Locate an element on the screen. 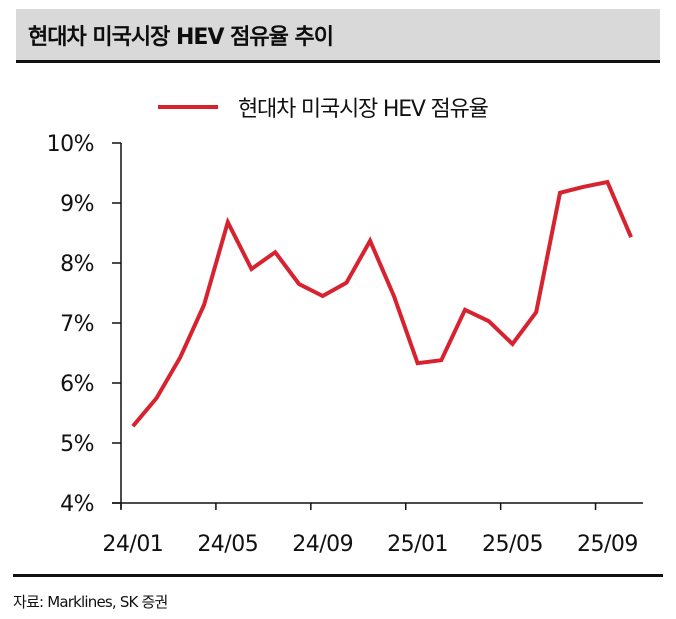 This screenshot has width=676, height=619. source-note: 자료: Marklines, SK 증권 is located at coordinates (90, 602).